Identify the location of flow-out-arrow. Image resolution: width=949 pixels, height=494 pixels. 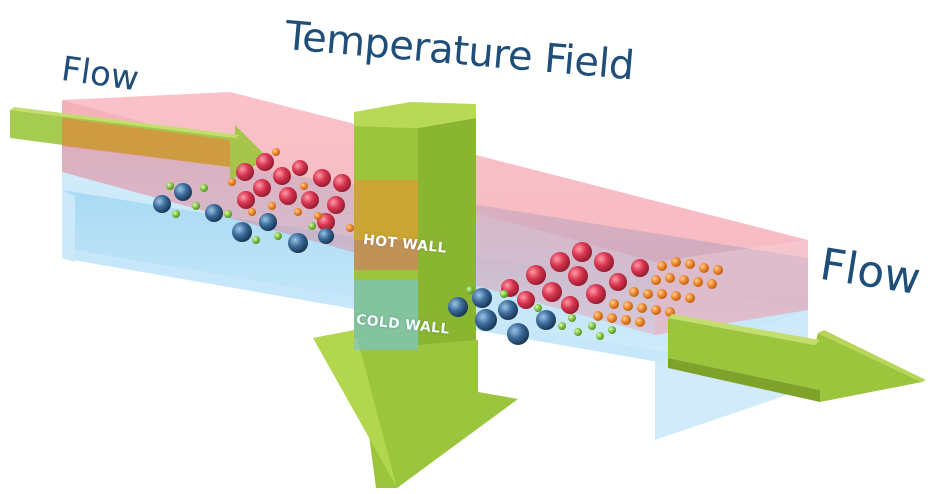
(797, 358).